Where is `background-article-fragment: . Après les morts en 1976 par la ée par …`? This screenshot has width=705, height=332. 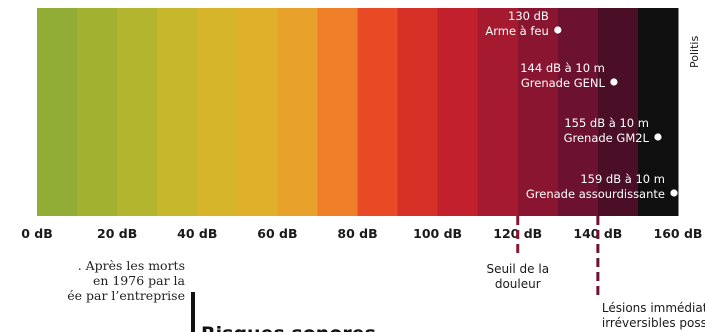
background-article-fragment: . Après les morts en 1976 par la ée par … is located at coordinates (221, 295).